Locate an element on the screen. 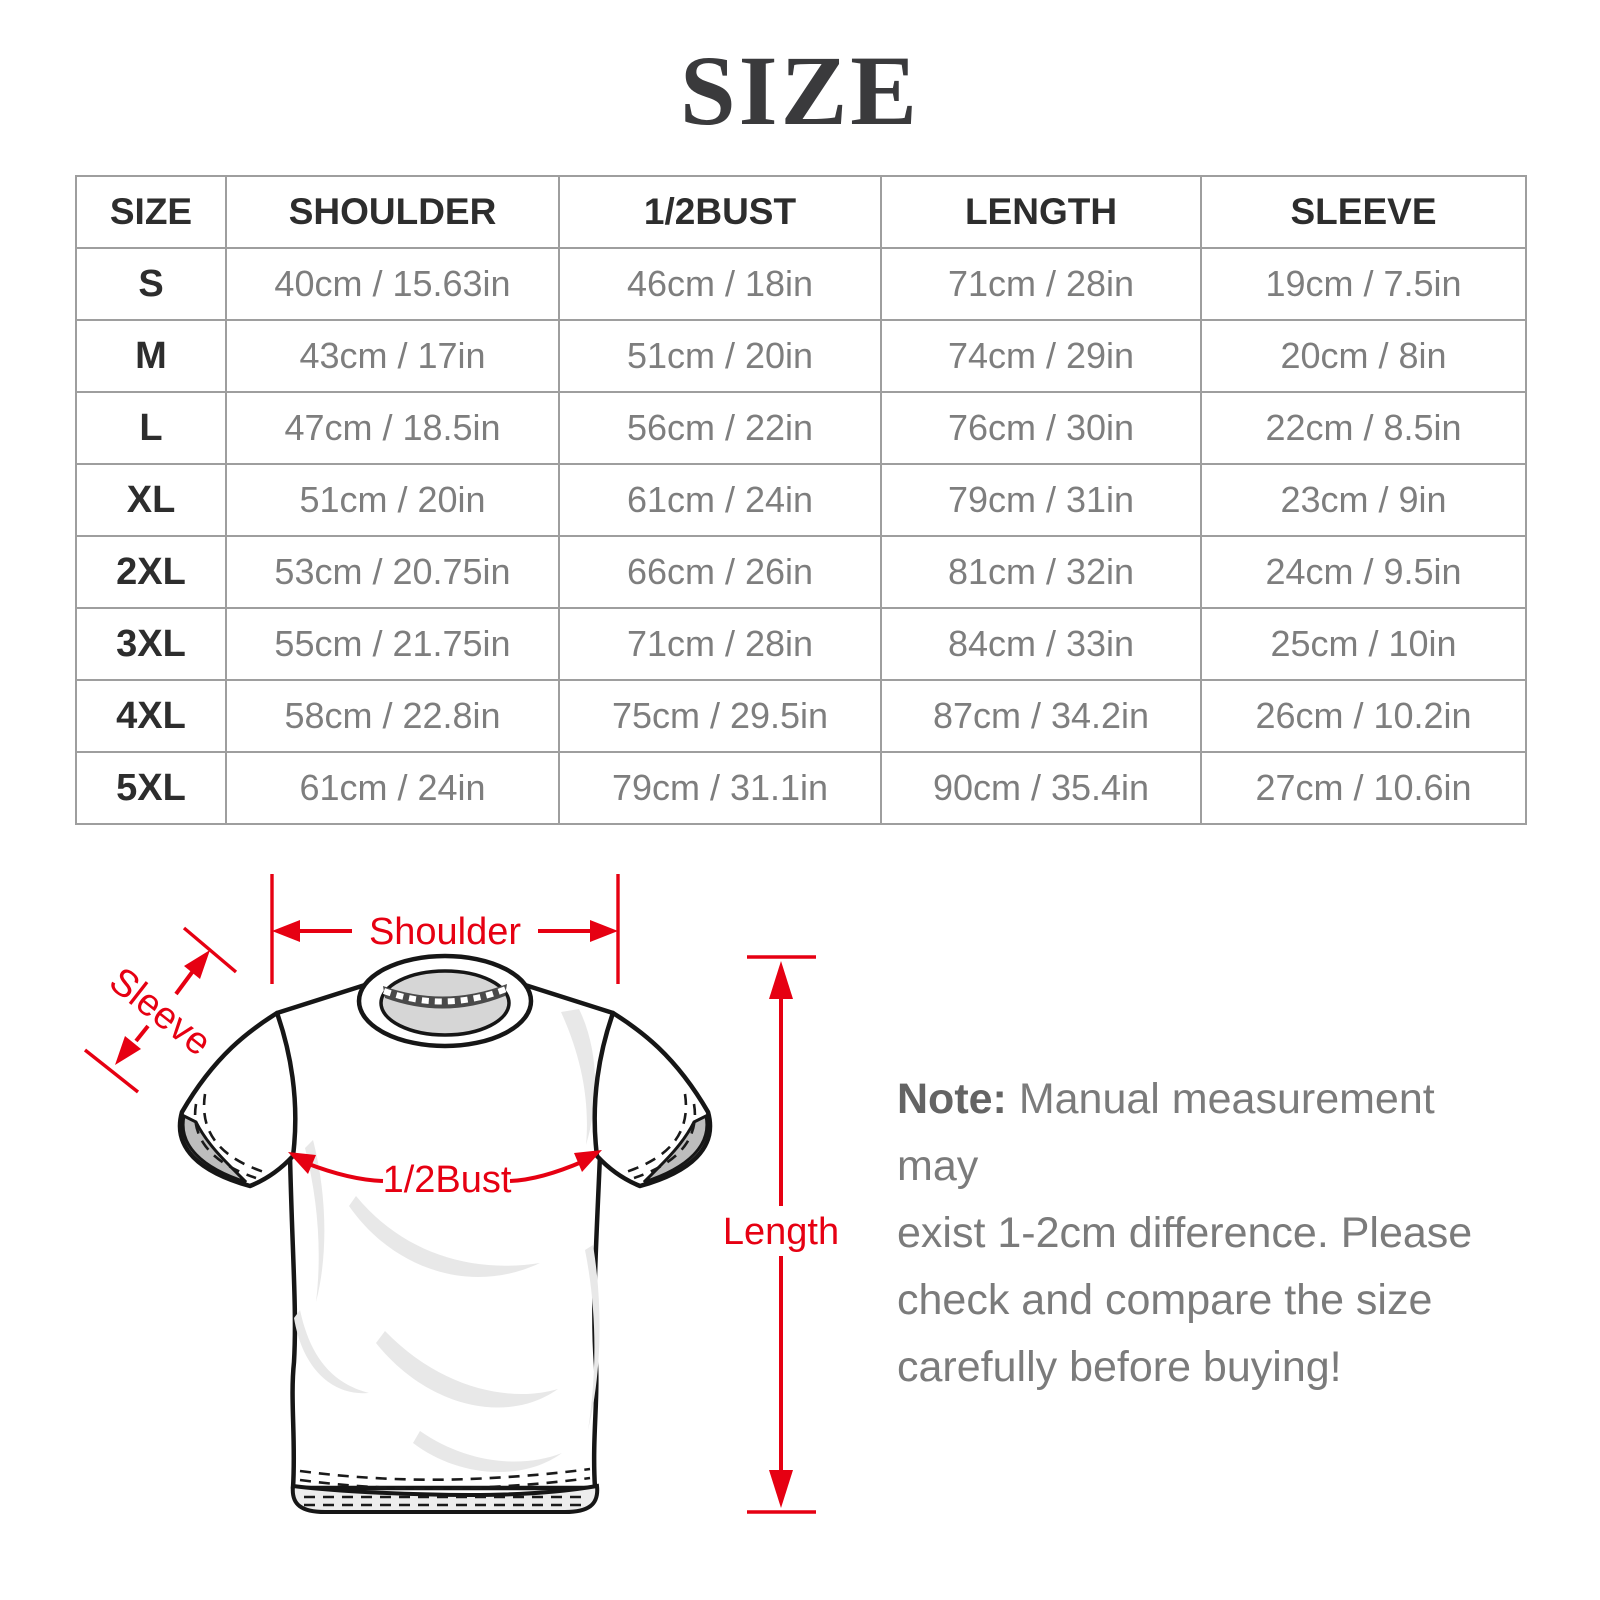 Image resolution: width=1600 pixels, height=1600 pixels. bust-annotation: 1/2Bust is located at coordinates (445, 1175).